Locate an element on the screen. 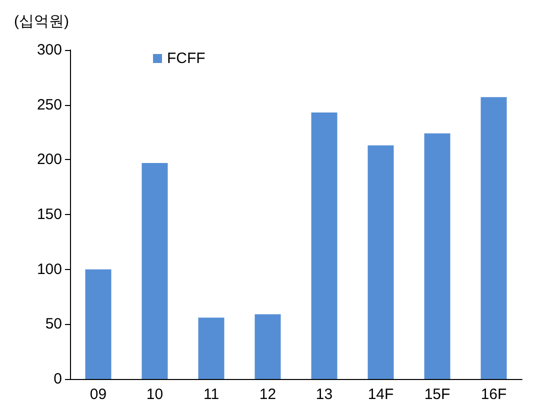 Image resolution: width=542 pixels, height=412 pixels. x-tick-label: 16F is located at coordinates (493, 394).